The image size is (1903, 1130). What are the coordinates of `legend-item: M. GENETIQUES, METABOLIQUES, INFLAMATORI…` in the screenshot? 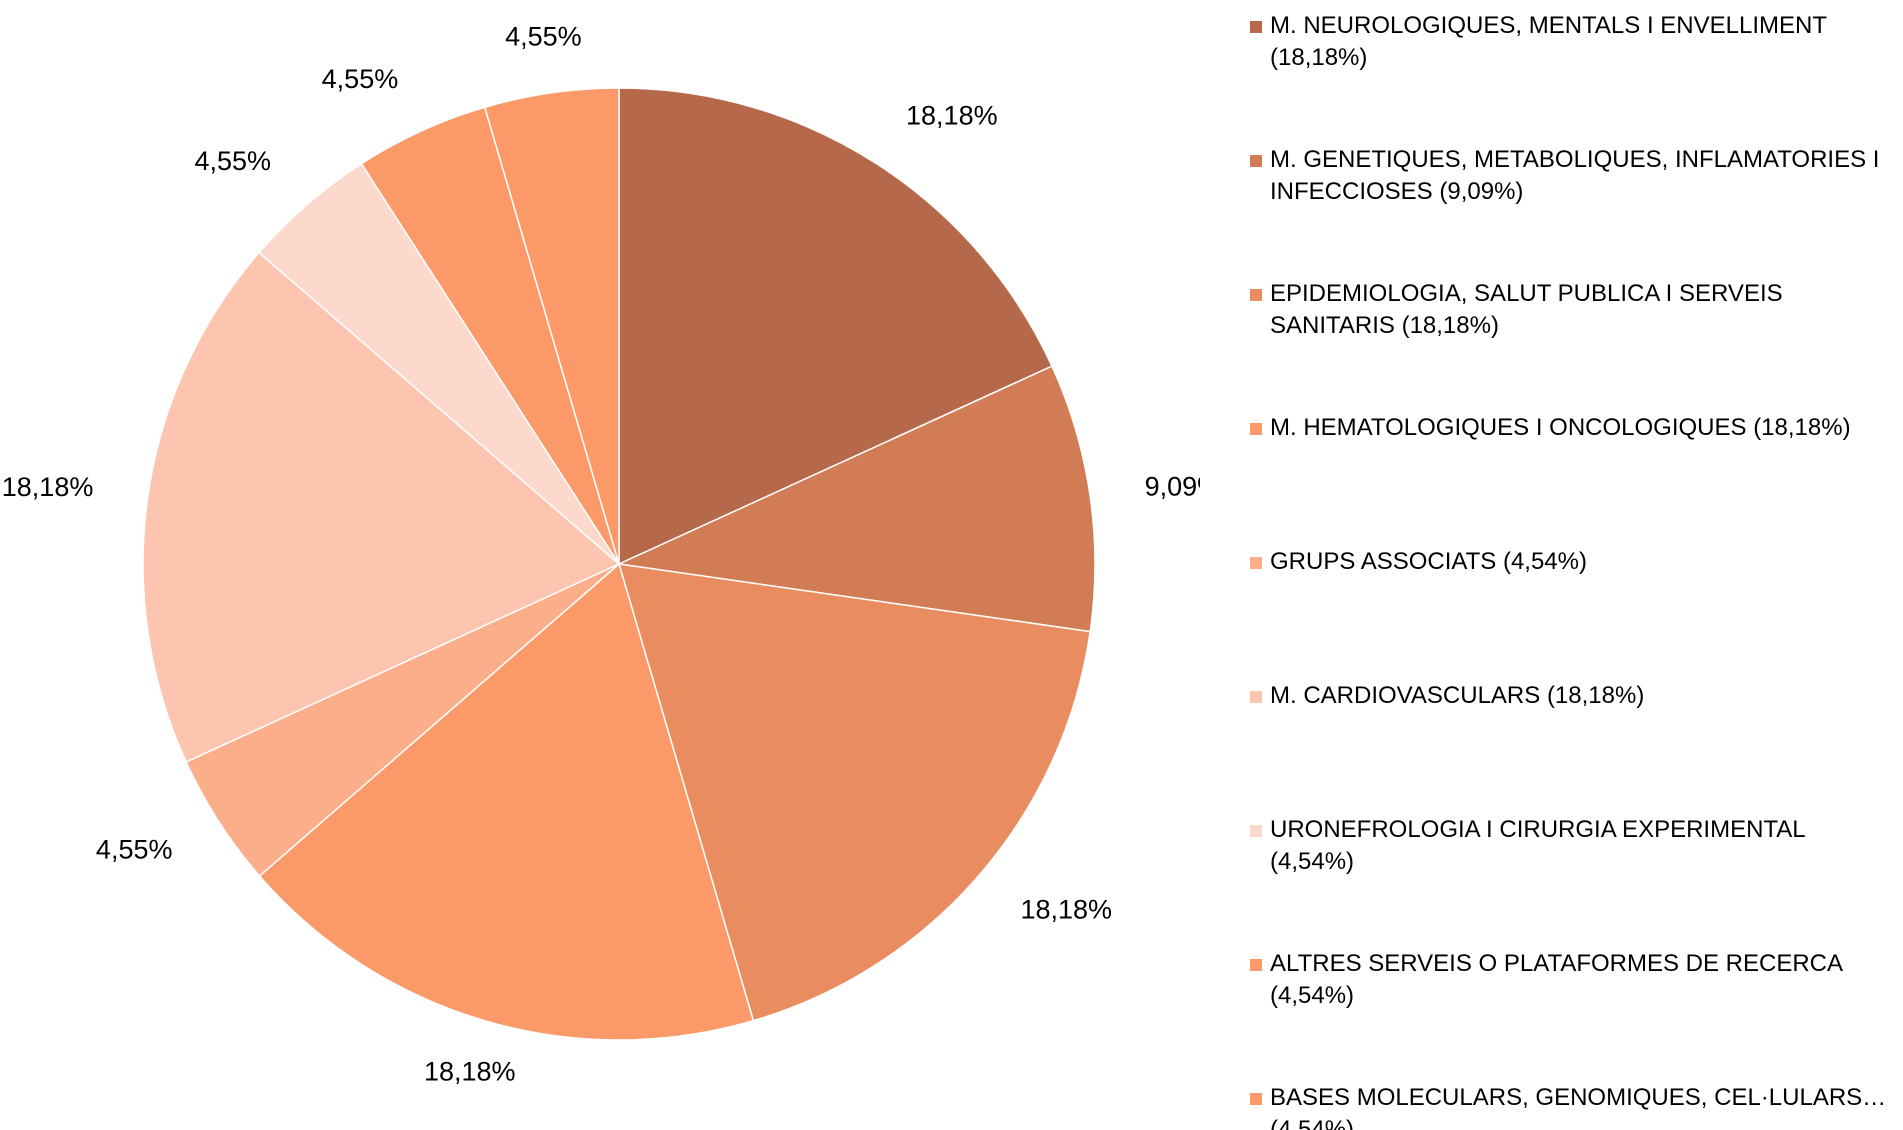 It's located at (1570, 176).